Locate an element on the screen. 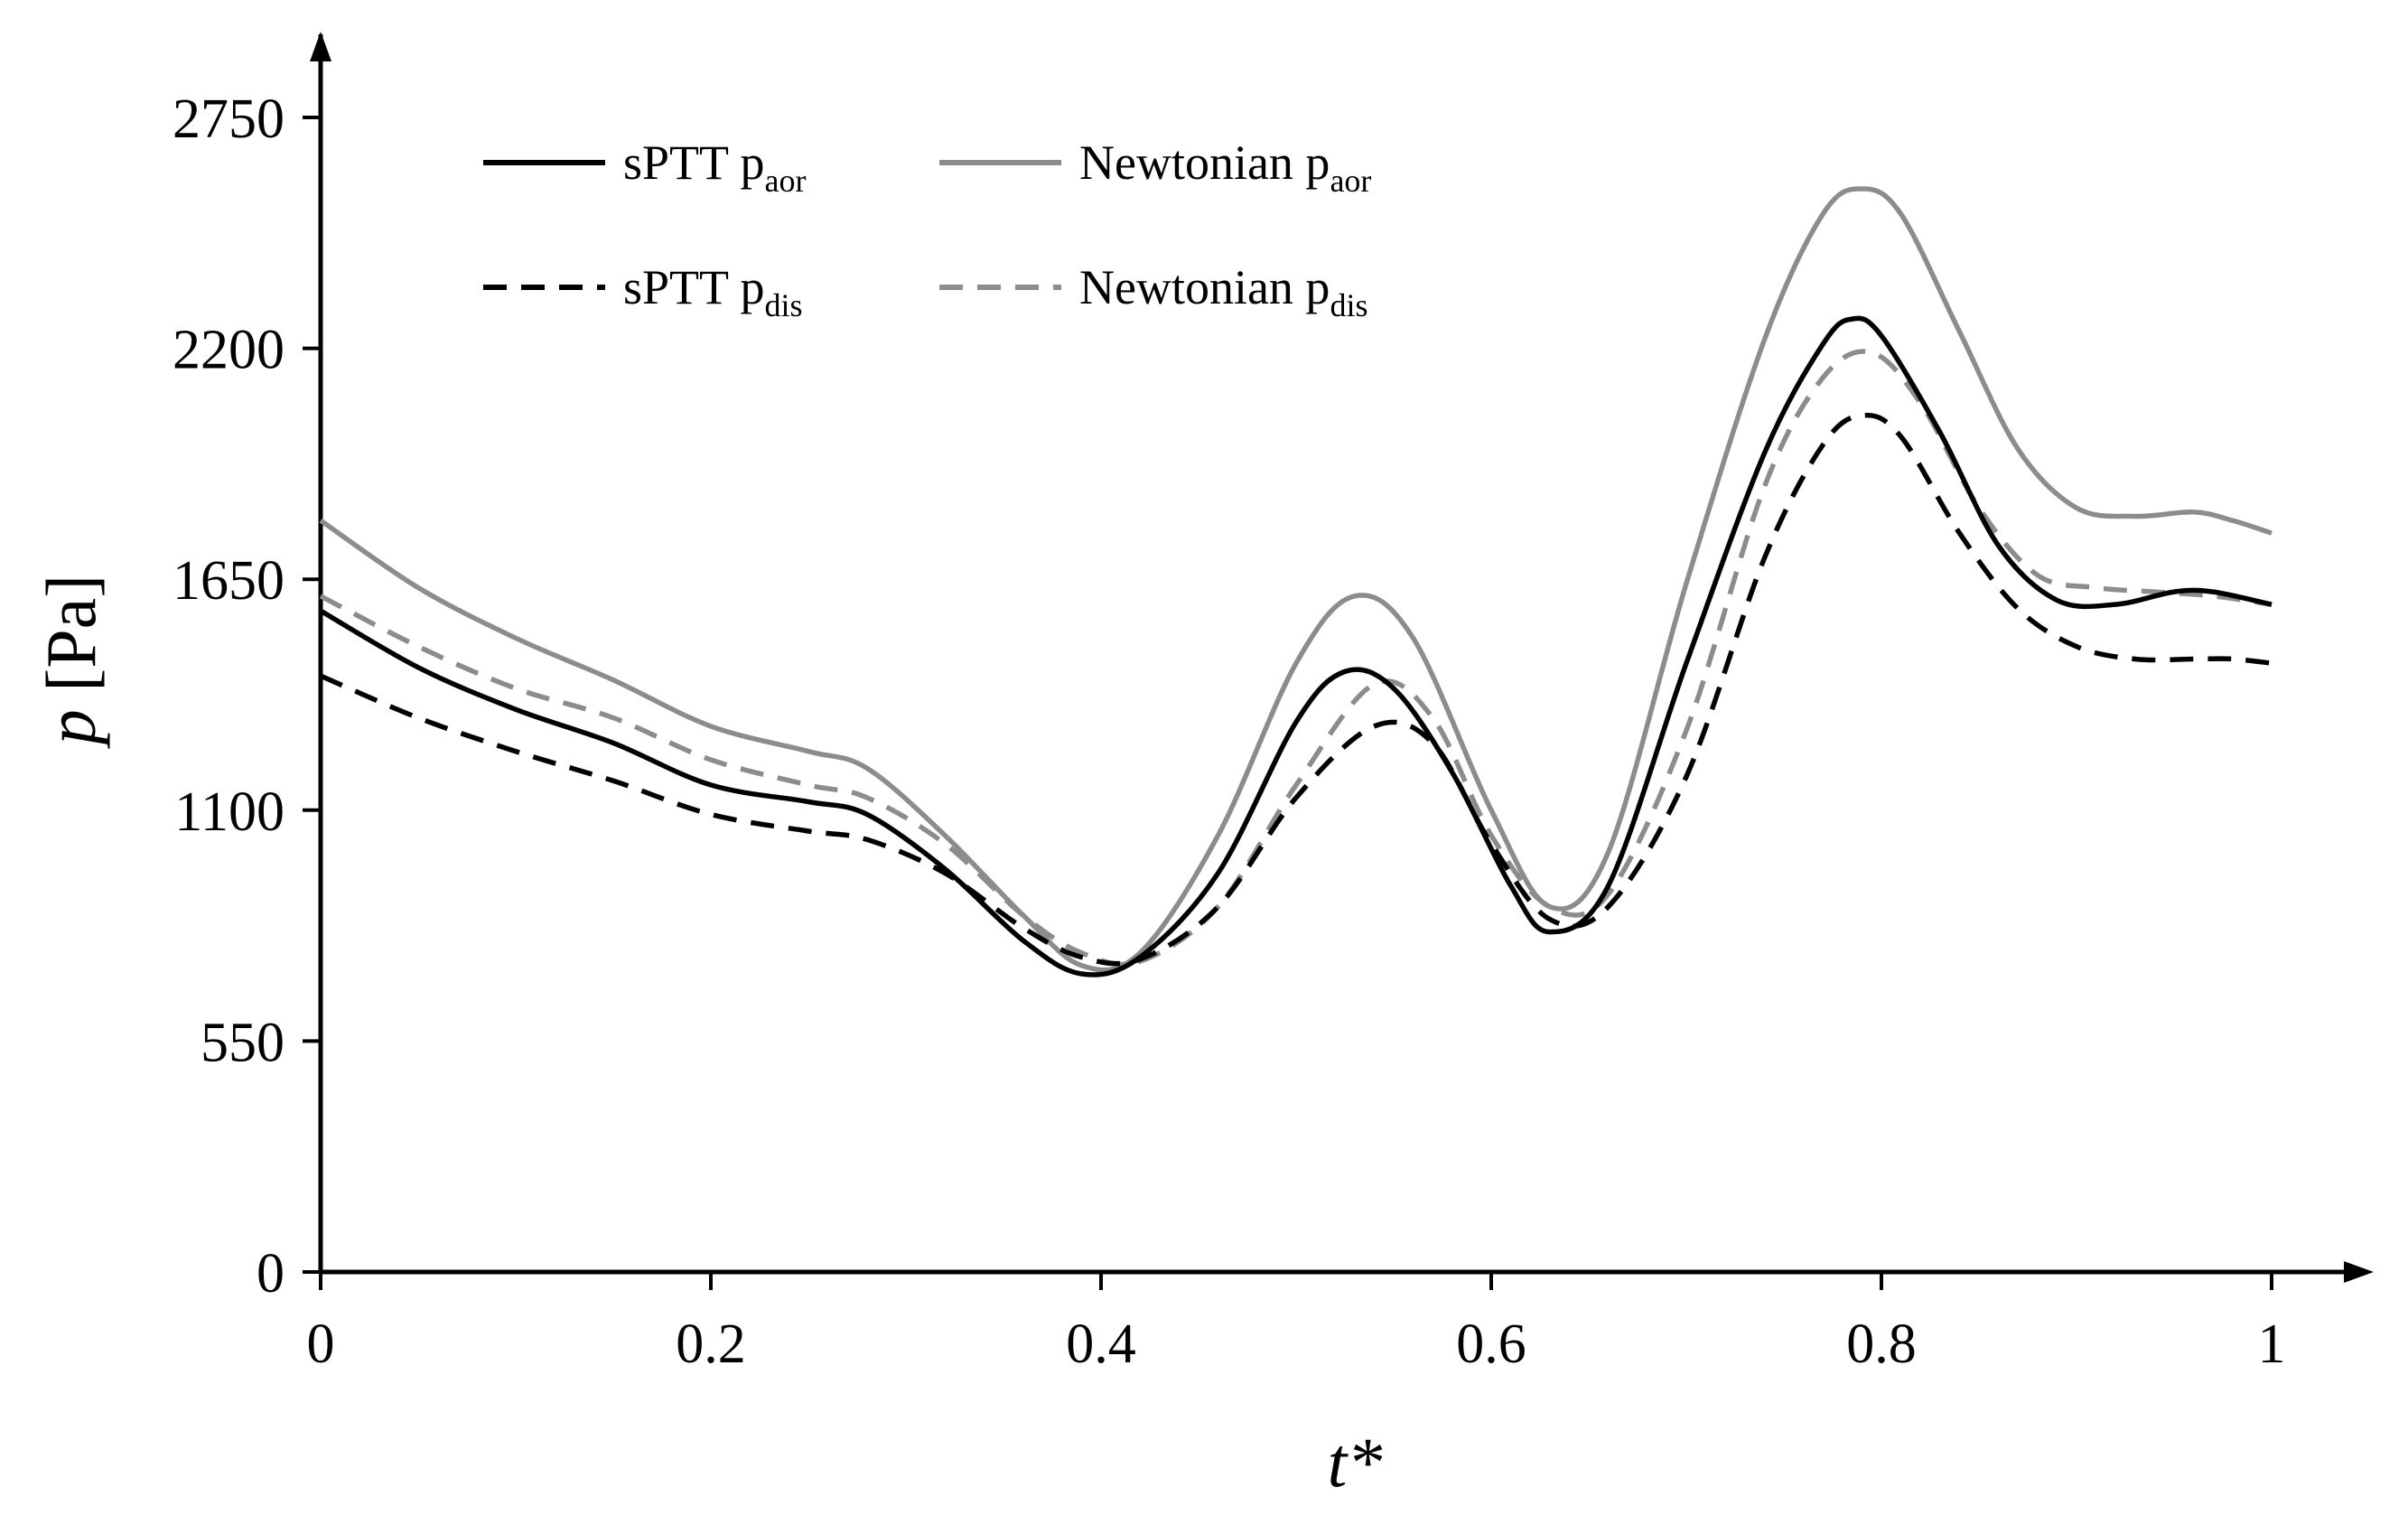  x-tick-label: 0.4 is located at coordinates (1101, 1345).